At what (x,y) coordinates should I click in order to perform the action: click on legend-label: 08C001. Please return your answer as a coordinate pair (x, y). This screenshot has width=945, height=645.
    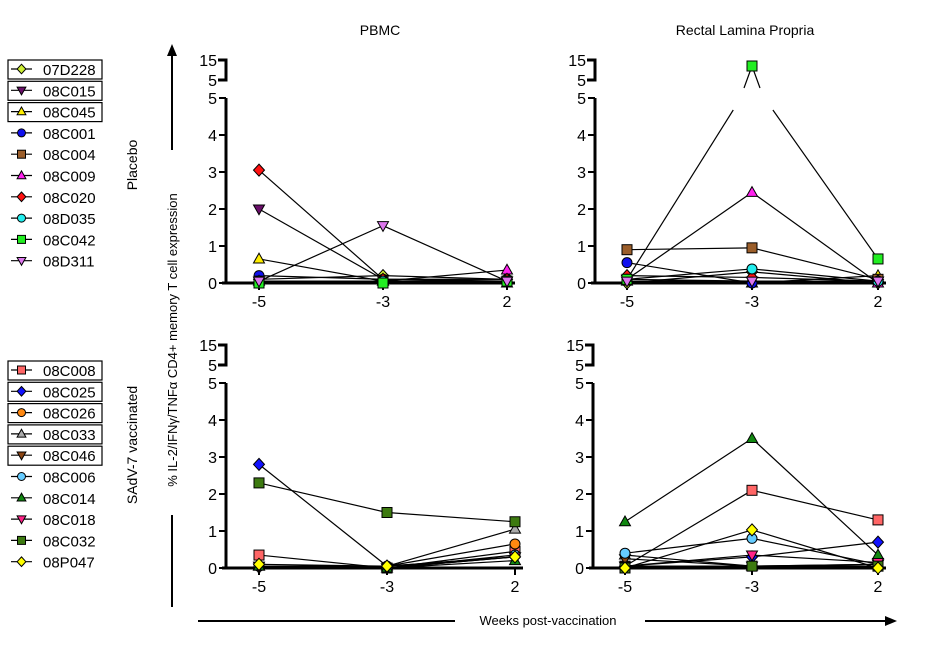
    Looking at the image, I should click on (69, 134).